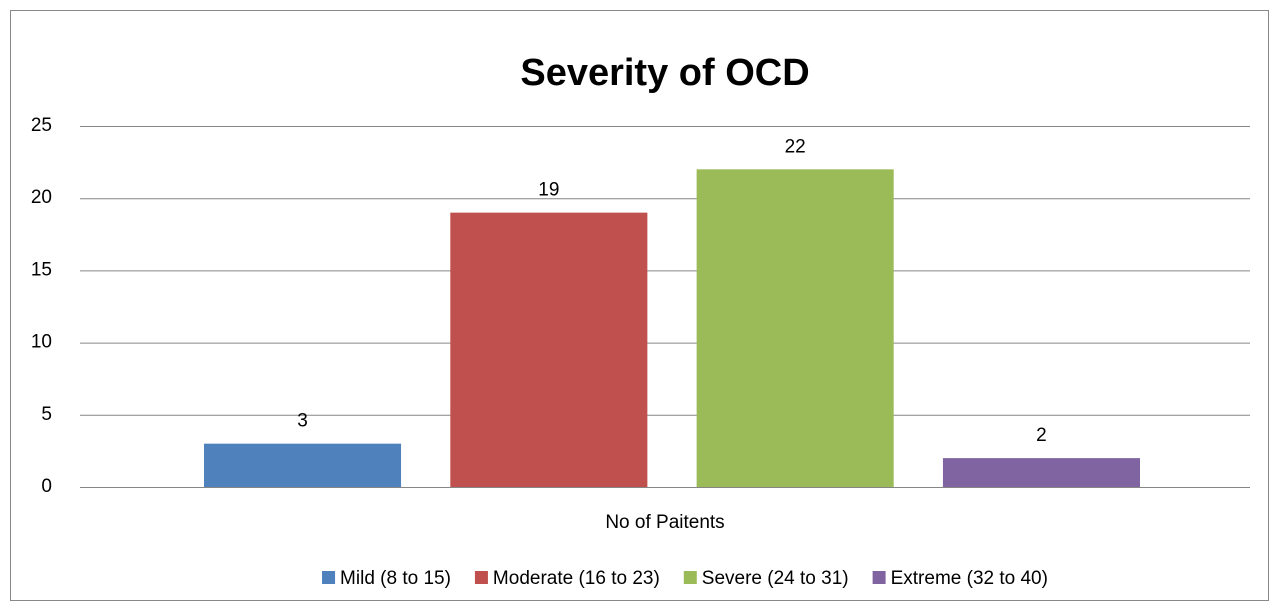 This screenshot has width=1279, height=613. What do you see at coordinates (41, 342) in the screenshot?
I see `y-tick-label: 10` at bounding box center [41, 342].